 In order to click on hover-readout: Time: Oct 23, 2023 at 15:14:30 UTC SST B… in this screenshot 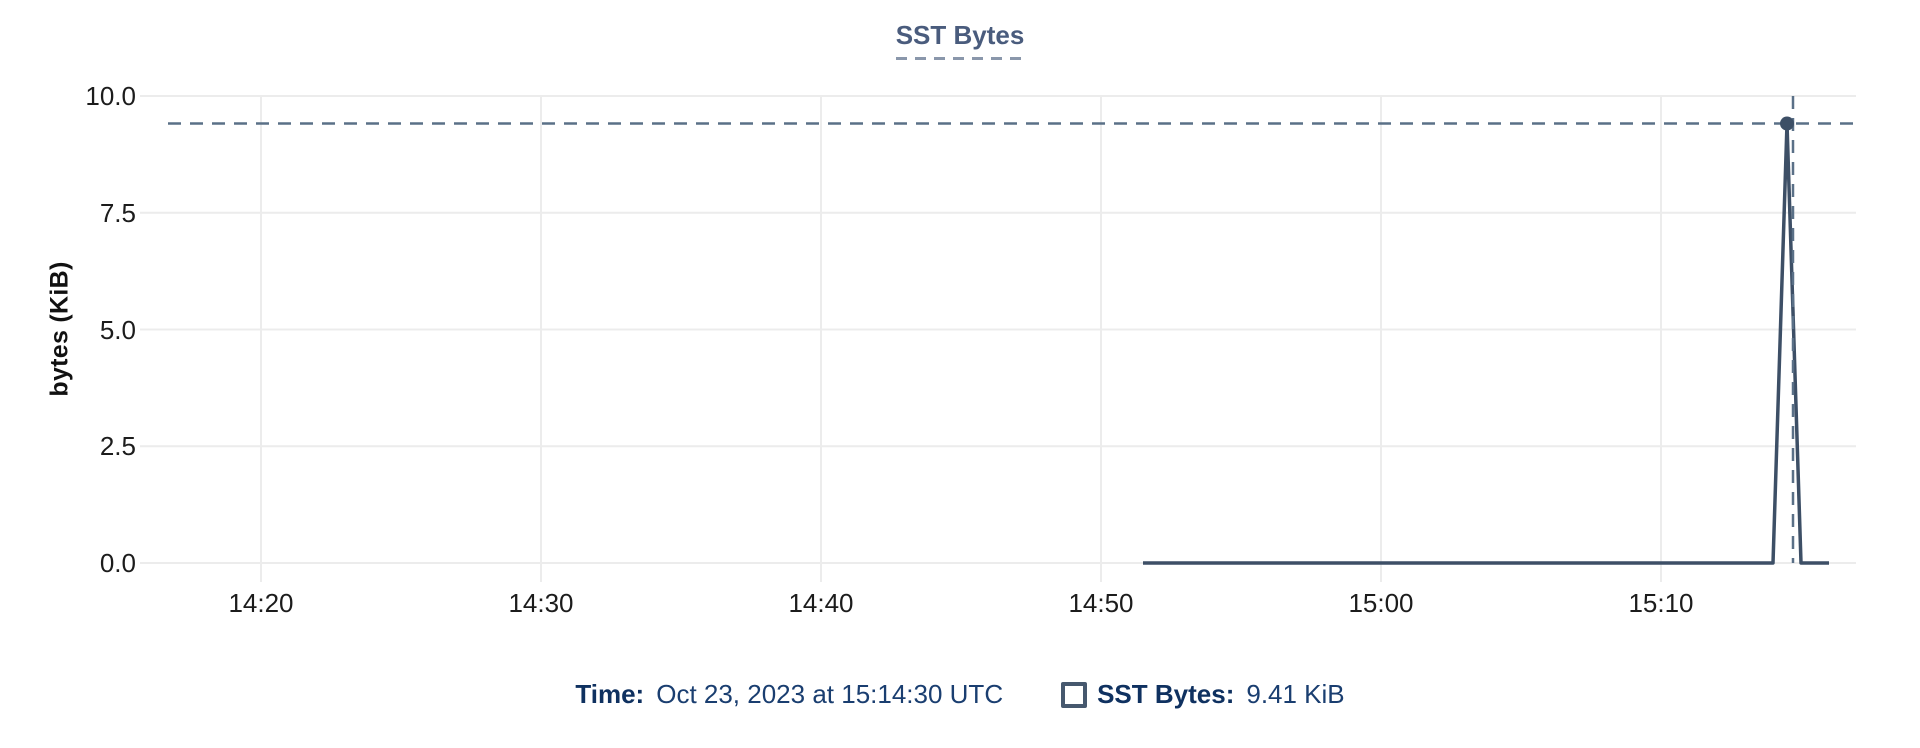, I will do `click(960, 694)`.